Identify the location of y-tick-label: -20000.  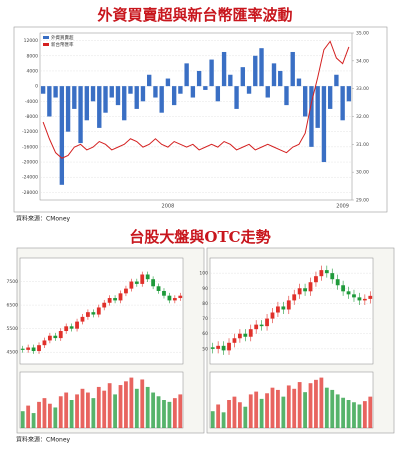
(30, 163).